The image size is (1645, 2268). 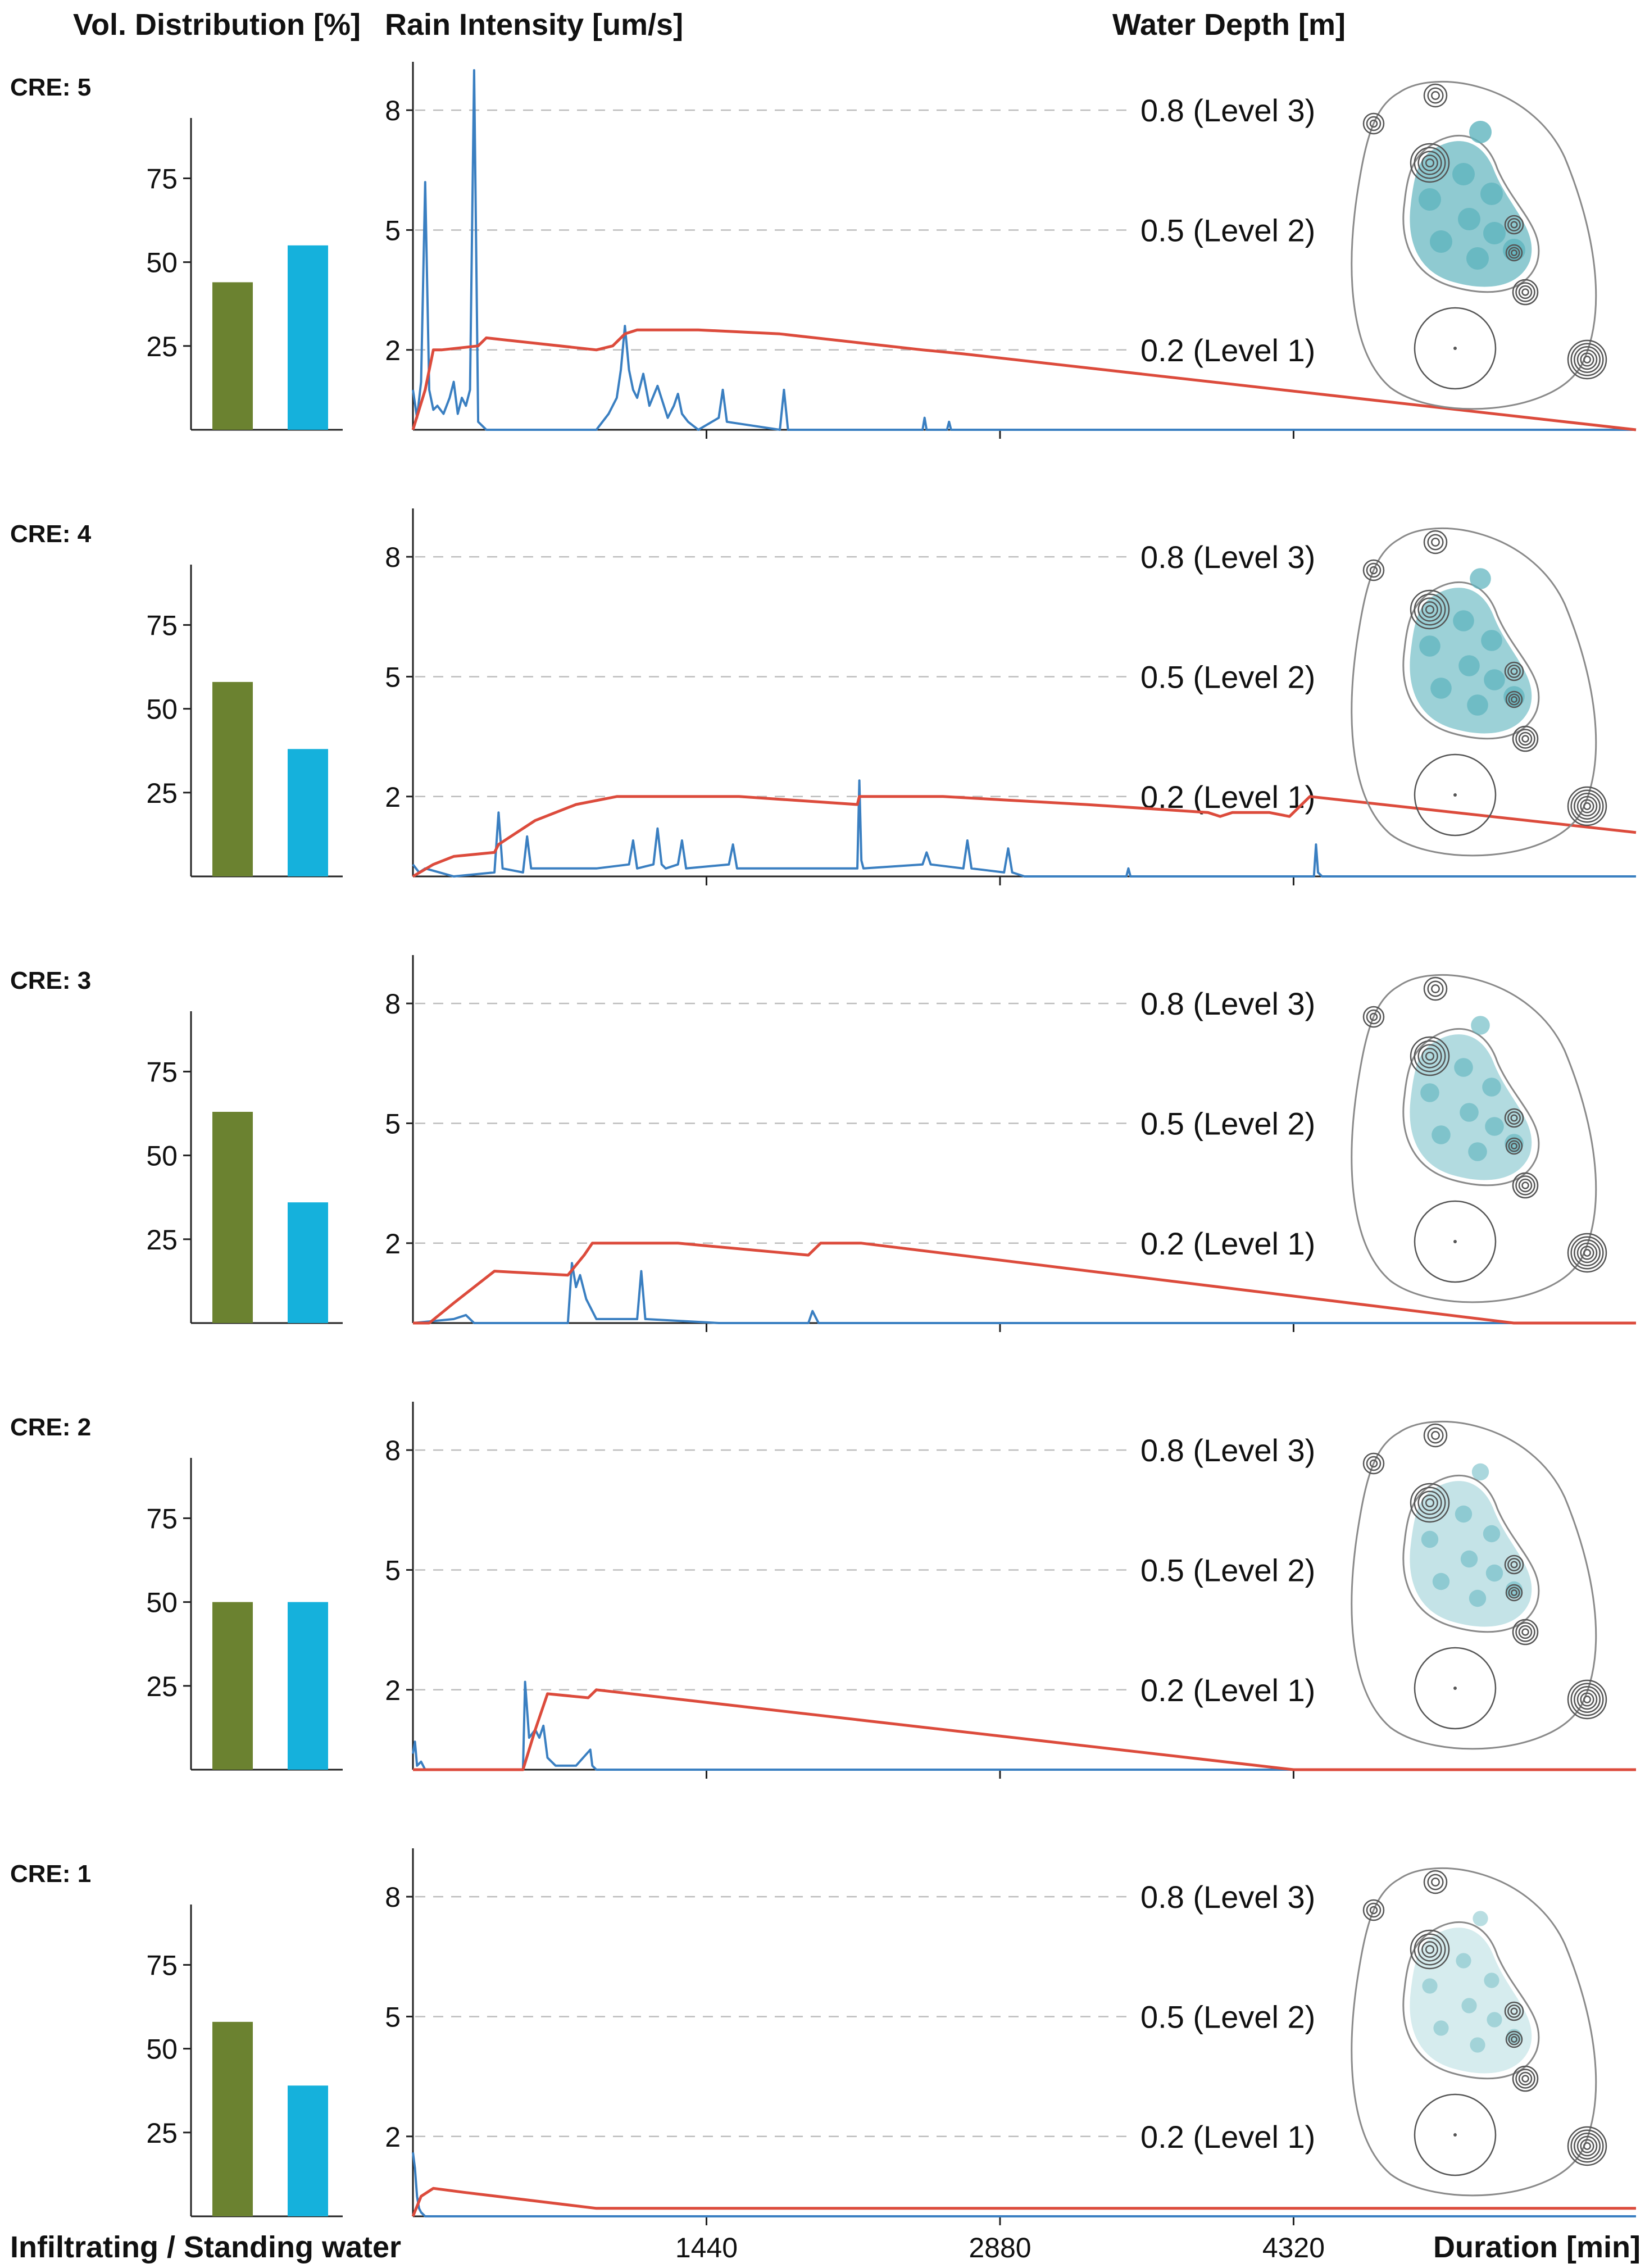 What do you see at coordinates (50, 980) in the screenshot?
I see `panel-label: CRE: 3` at bounding box center [50, 980].